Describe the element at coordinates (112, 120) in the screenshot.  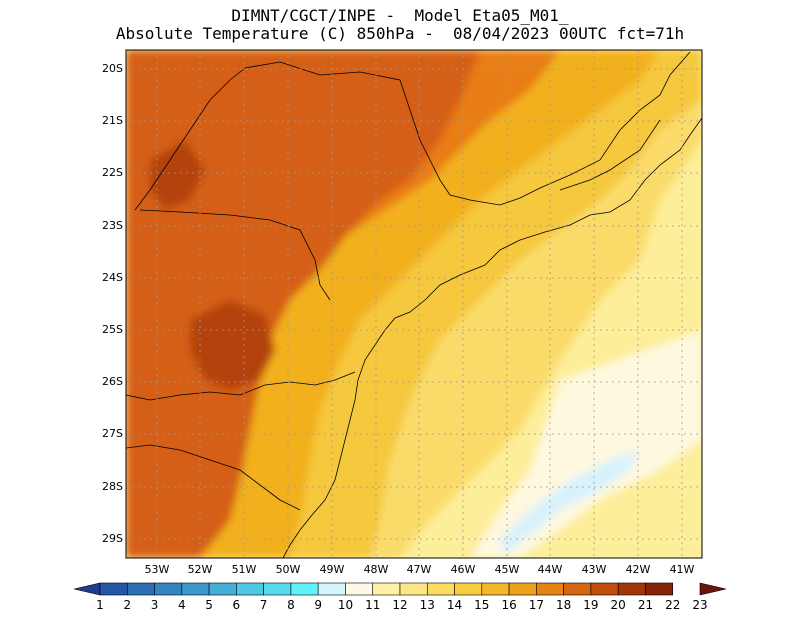
I see `lat-label: 21S` at that location.